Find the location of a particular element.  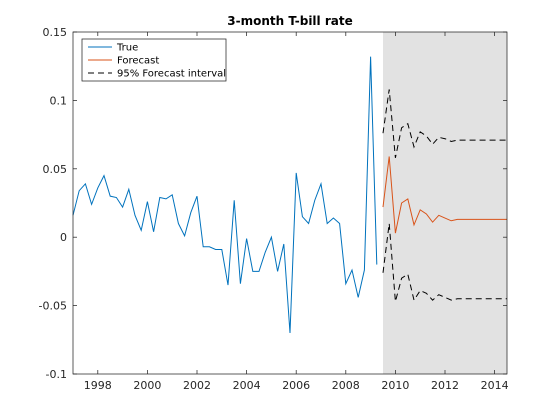

y-tick-label: 0.1 is located at coordinates (59, 100).